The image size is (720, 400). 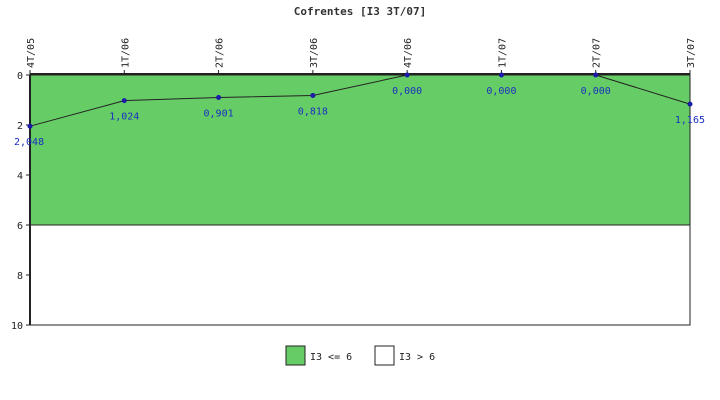 I want to click on data-label: 1,165, so click(x=690, y=120).